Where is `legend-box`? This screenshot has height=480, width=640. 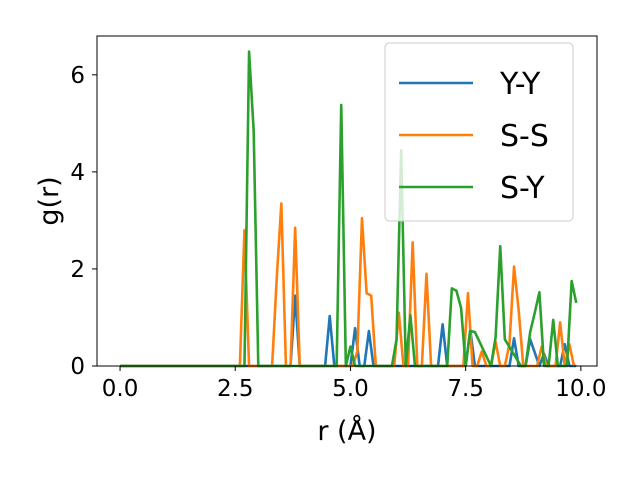 legend-box is located at coordinates (479, 132).